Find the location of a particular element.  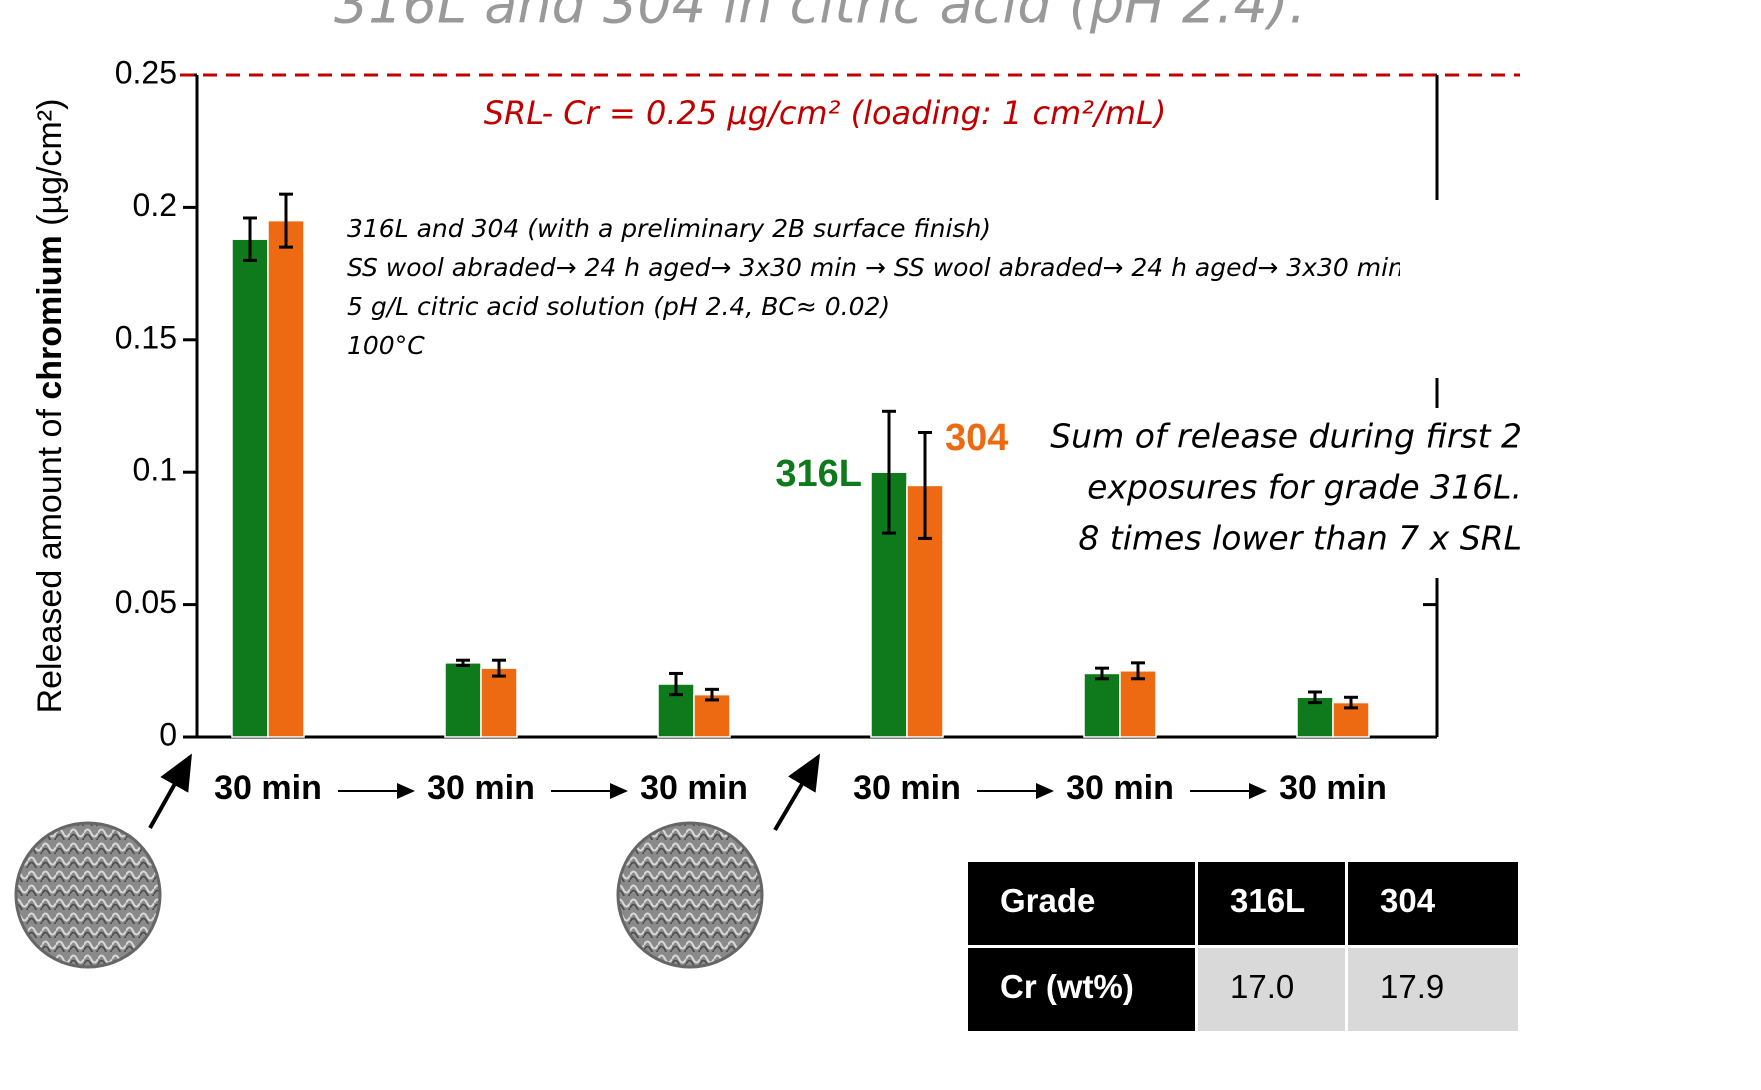

series-label: 304 is located at coordinates (976, 438).